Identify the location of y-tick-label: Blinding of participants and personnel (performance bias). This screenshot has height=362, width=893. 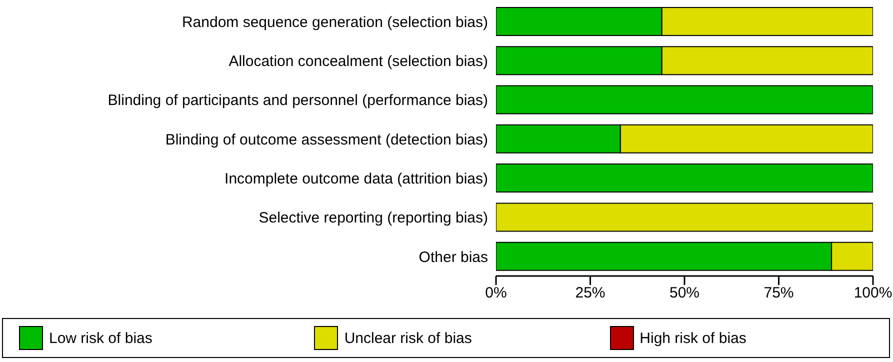
(298, 101).